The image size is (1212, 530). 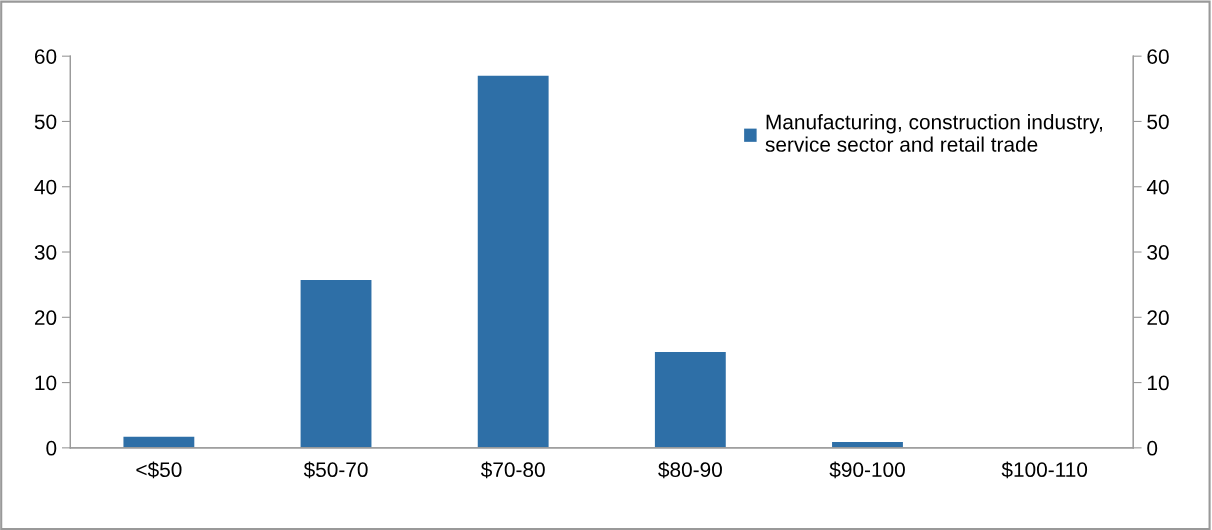 What do you see at coordinates (1044, 470) in the screenshot?
I see `x-tick-label: $100-110` at bounding box center [1044, 470].